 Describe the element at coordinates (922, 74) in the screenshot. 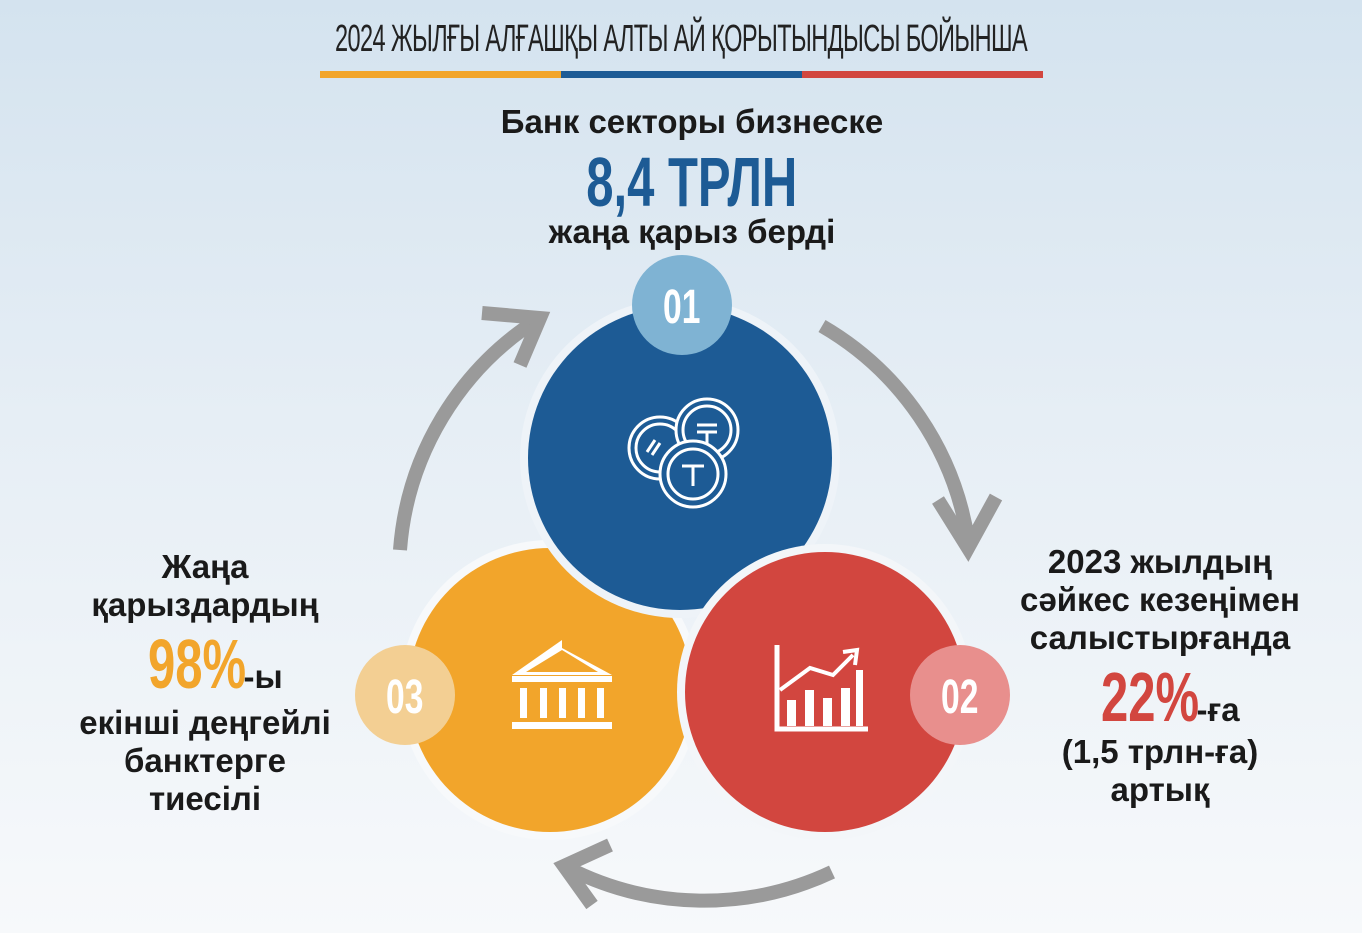

I see `red-divider` at that location.